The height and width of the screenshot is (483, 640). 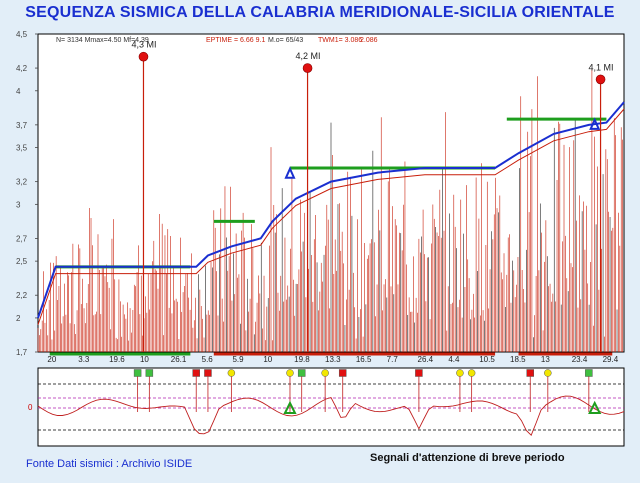 What do you see at coordinates (18, 318) in the screenshot?
I see `y-tick-label: 2` at bounding box center [18, 318].